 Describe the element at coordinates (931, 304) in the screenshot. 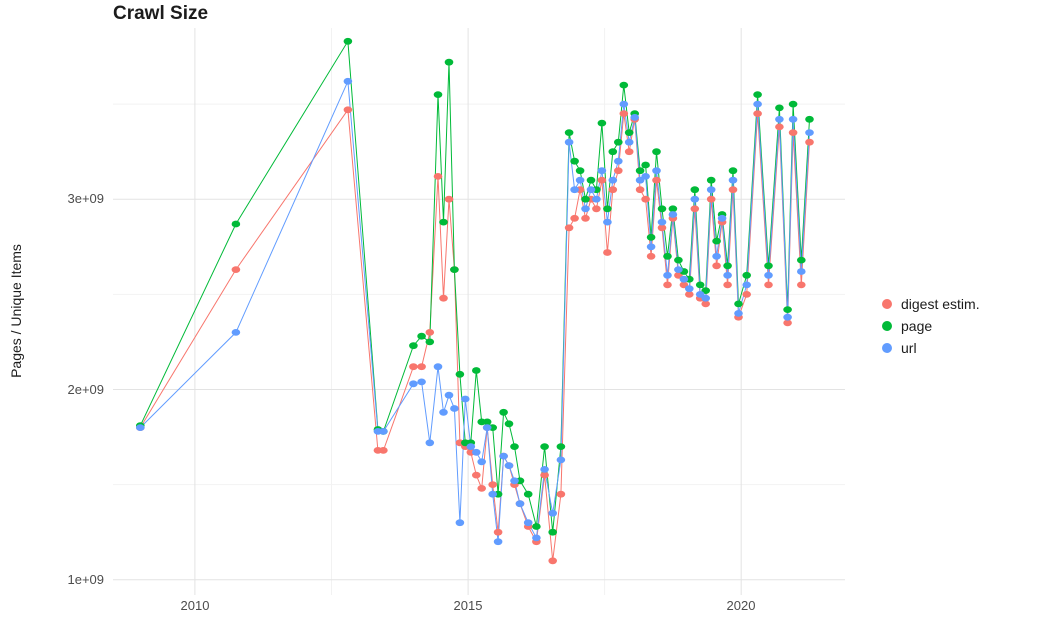

I see `legend-item: digest estim.` at that location.